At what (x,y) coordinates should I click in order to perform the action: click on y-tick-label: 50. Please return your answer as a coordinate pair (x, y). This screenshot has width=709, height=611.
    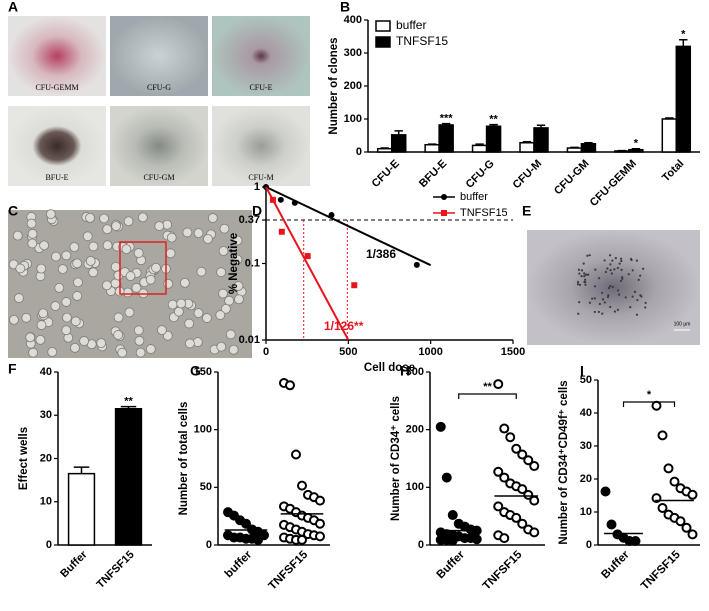
    Looking at the image, I should click on (206, 487).